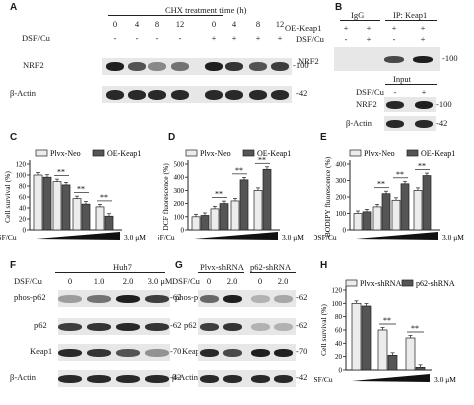  What do you see at coordinates (247, 378) in the screenshot?
I see `g-row-3-blot` at bounding box center [247, 378].